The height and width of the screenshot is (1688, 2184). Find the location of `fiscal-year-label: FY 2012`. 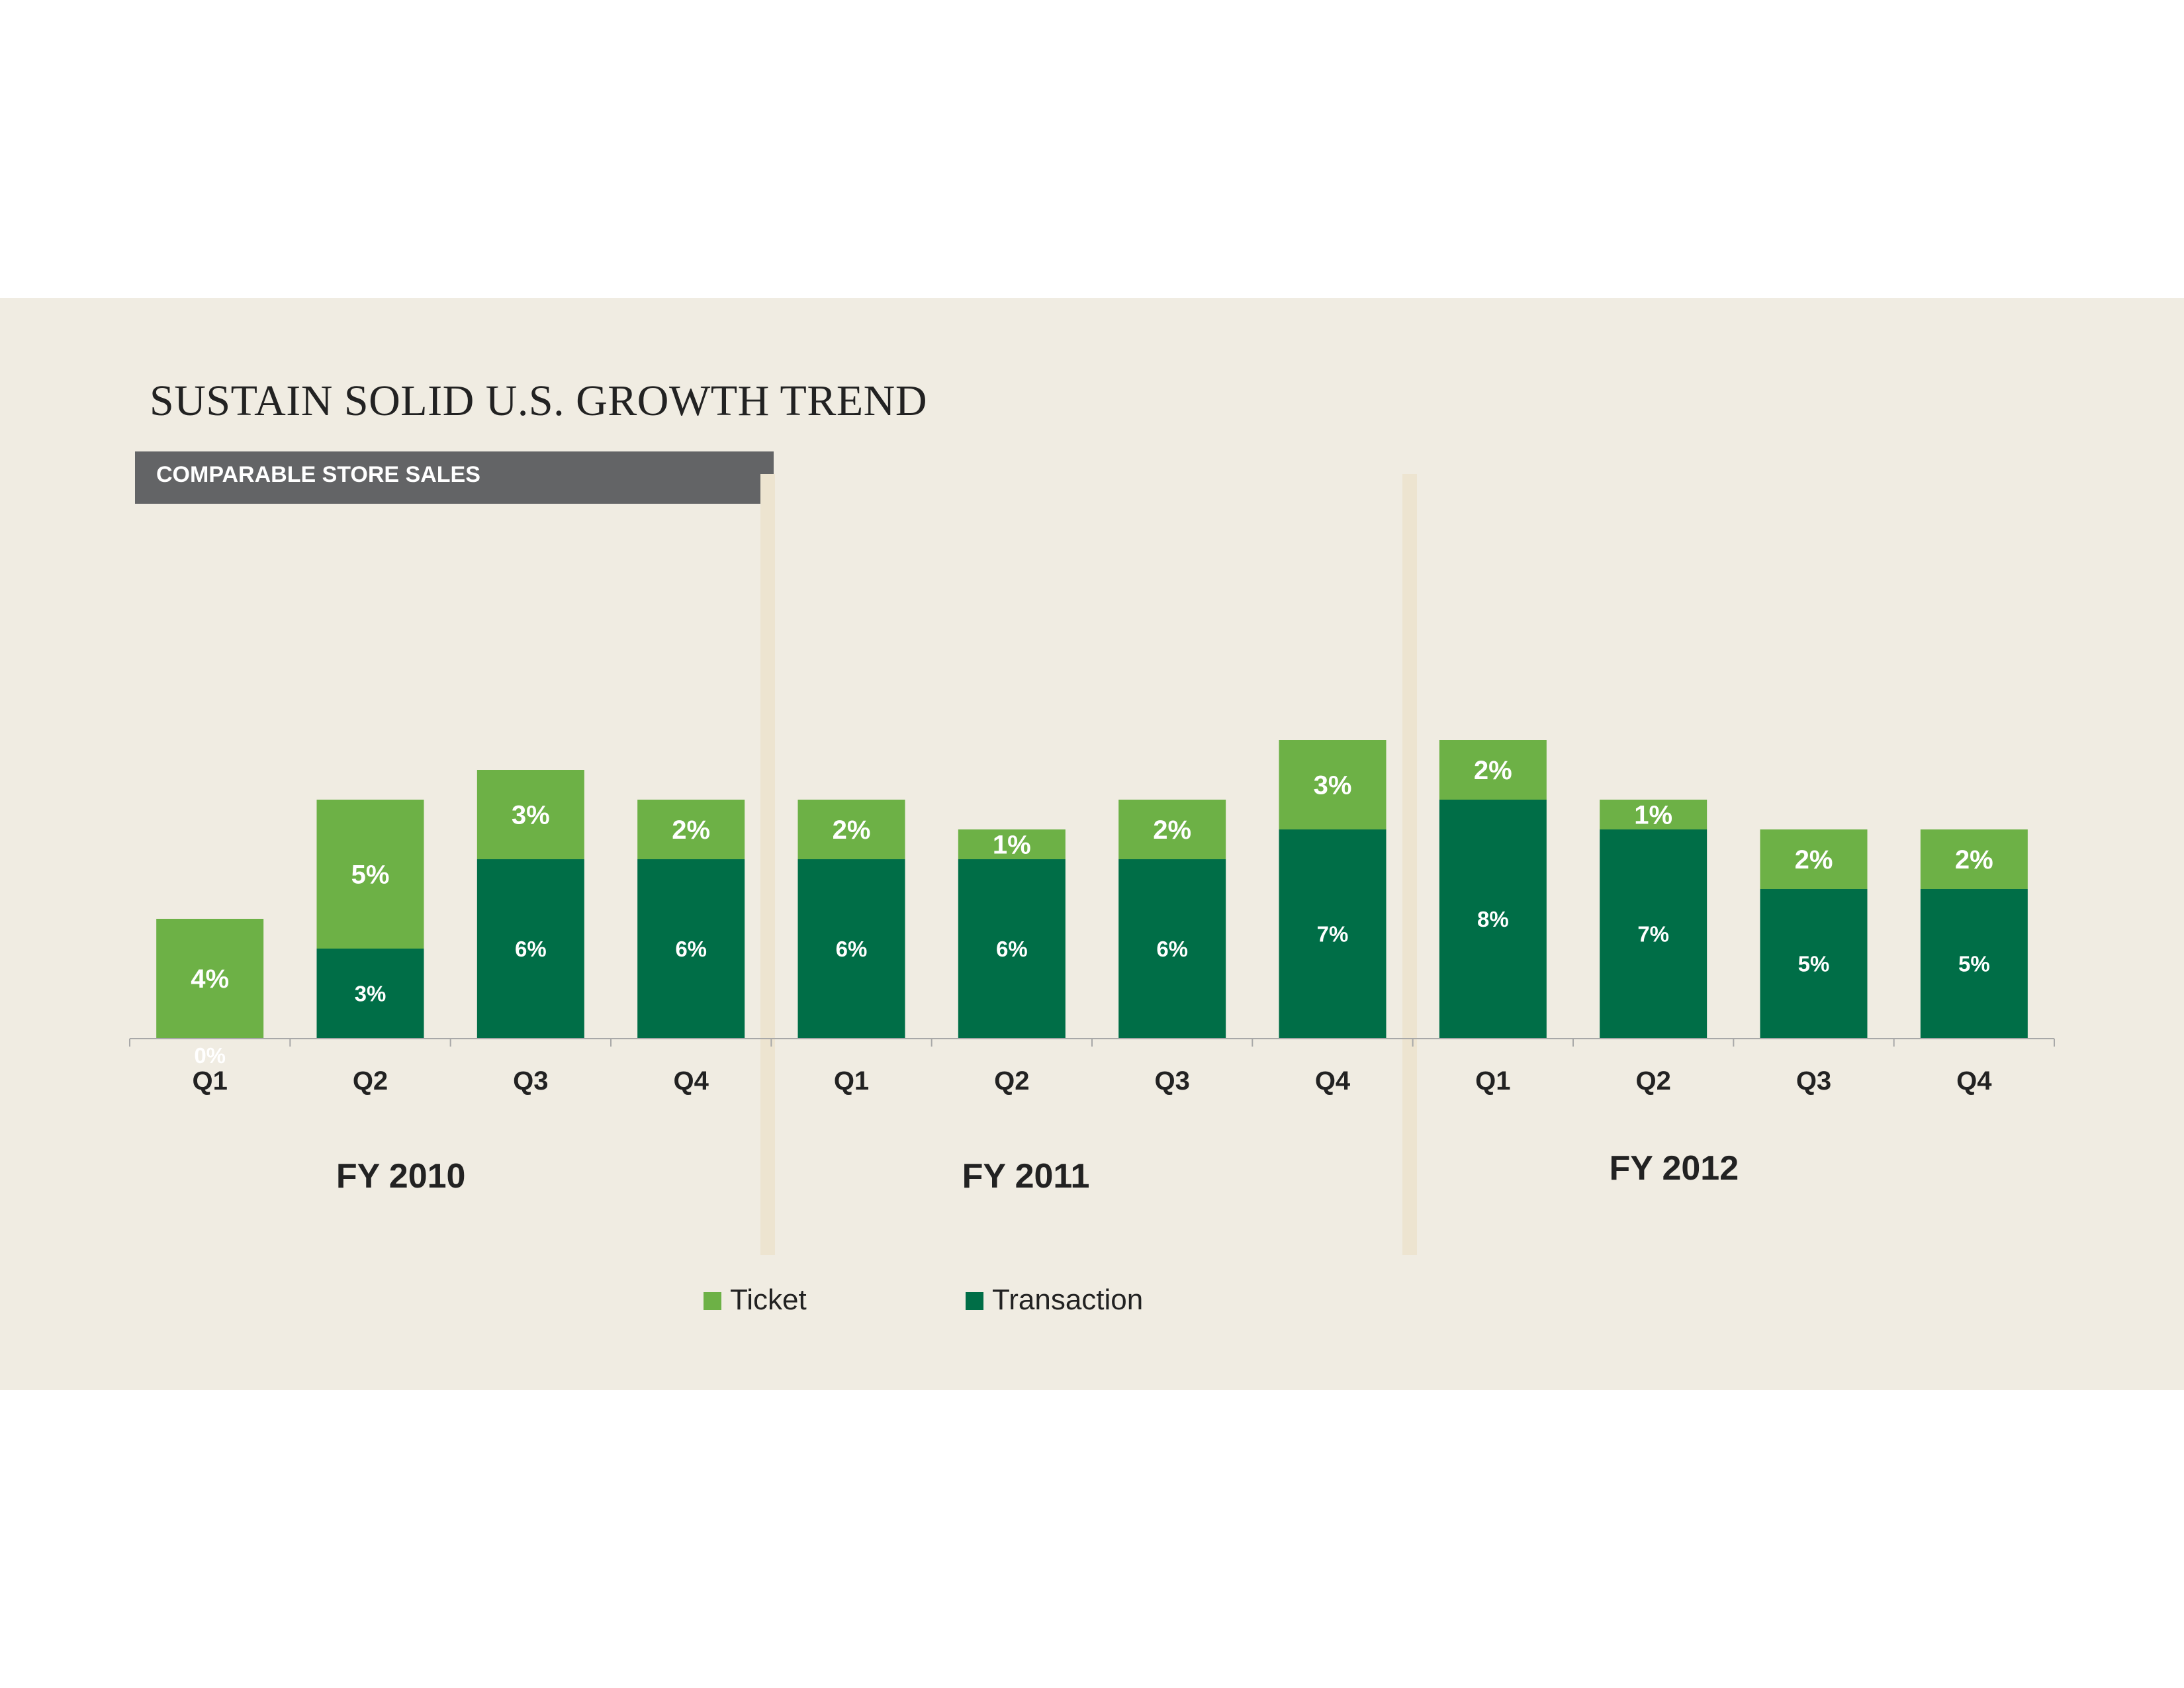

fiscal-year-label: FY 2012 is located at coordinates (1675, 1168).